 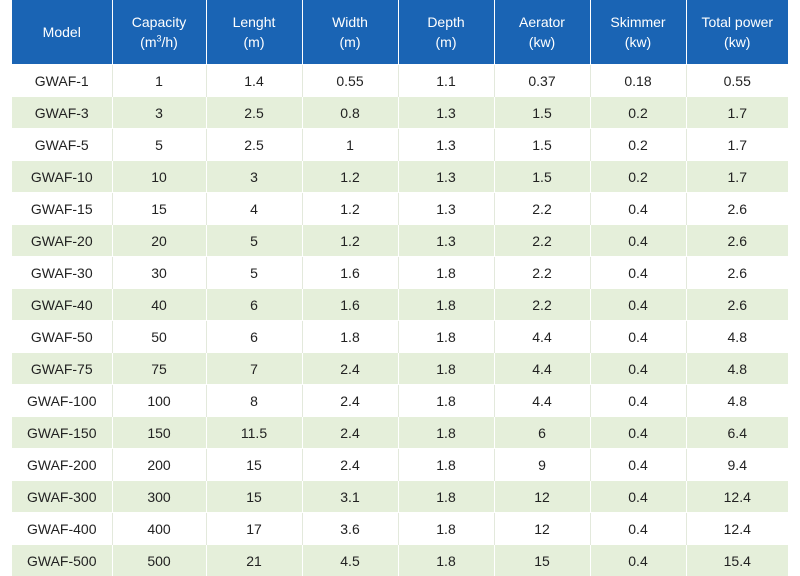 I want to click on header-label: Capacity, so click(x=159, y=22).